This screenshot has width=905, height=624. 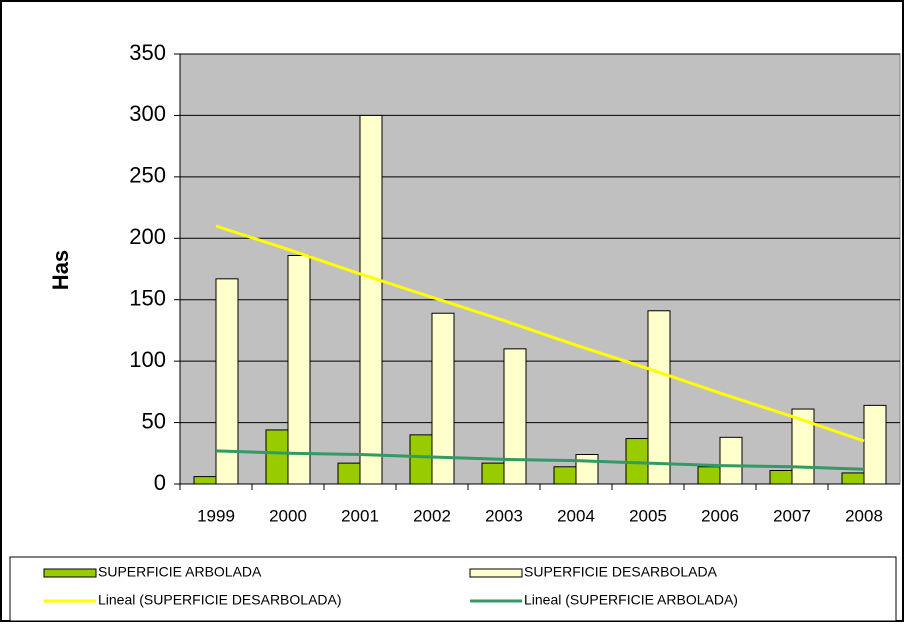 What do you see at coordinates (648, 515) in the screenshot?
I see `x-tick-label: 2005` at bounding box center [648, 515].